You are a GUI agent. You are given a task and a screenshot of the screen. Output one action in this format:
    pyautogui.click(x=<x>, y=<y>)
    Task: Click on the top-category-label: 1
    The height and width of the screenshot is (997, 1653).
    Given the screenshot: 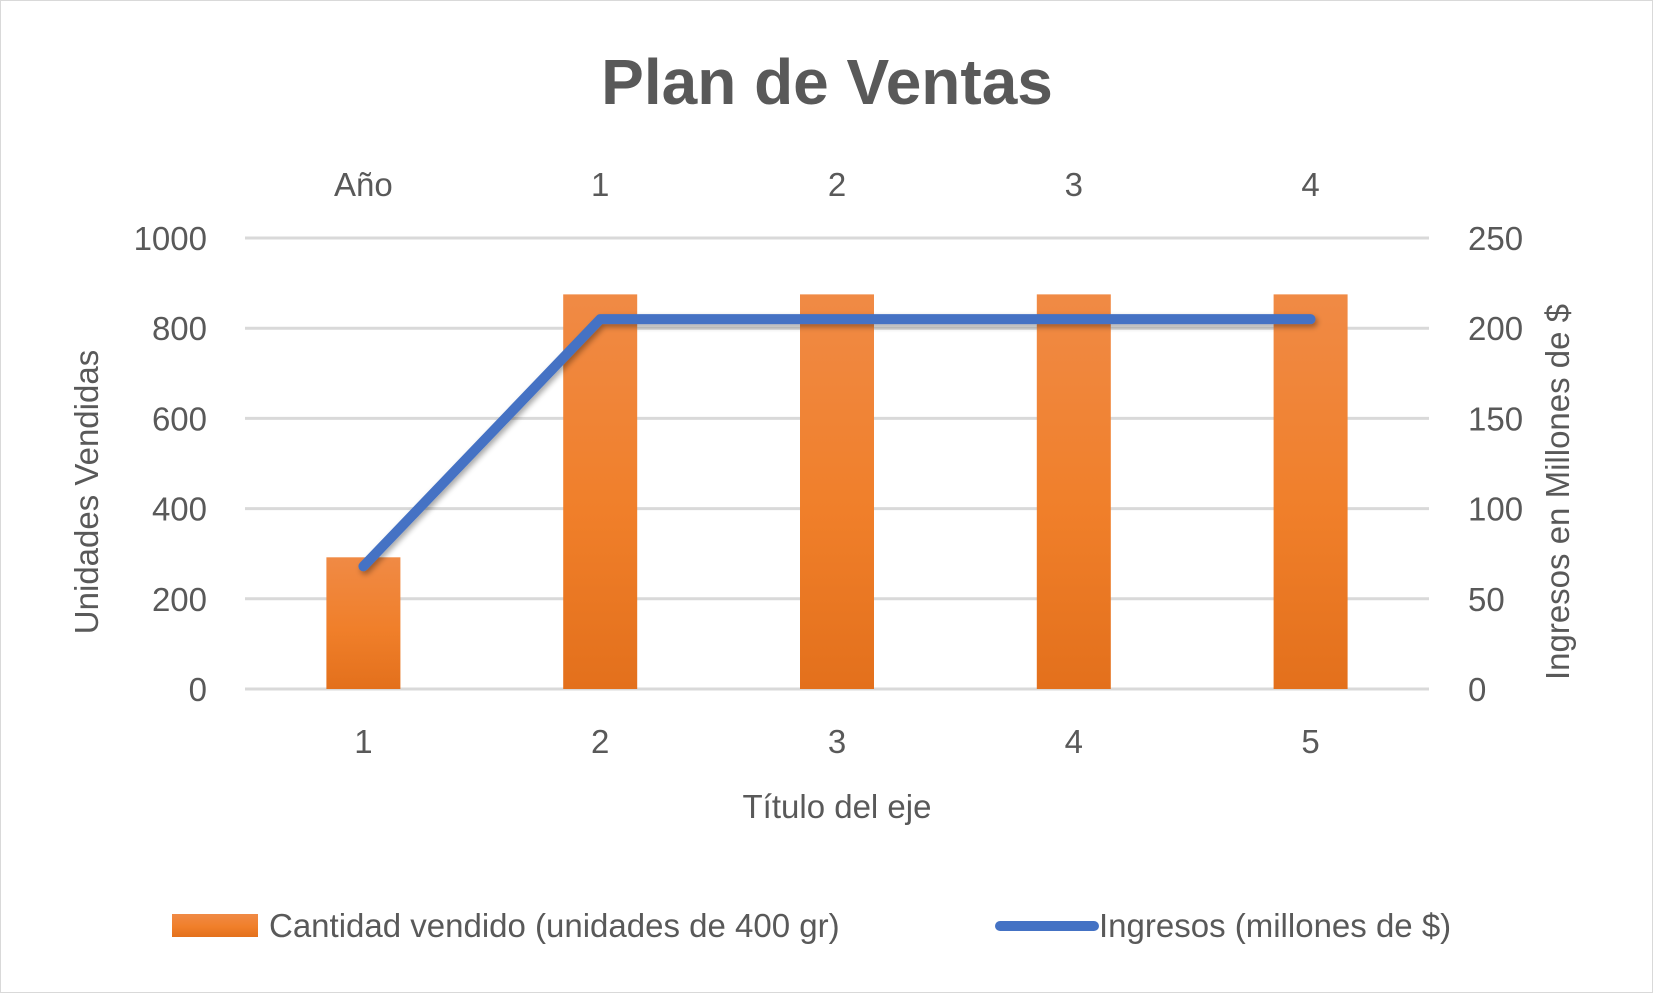 What is the action you would take?
    pyautogui.click(x=600, y=184)
    